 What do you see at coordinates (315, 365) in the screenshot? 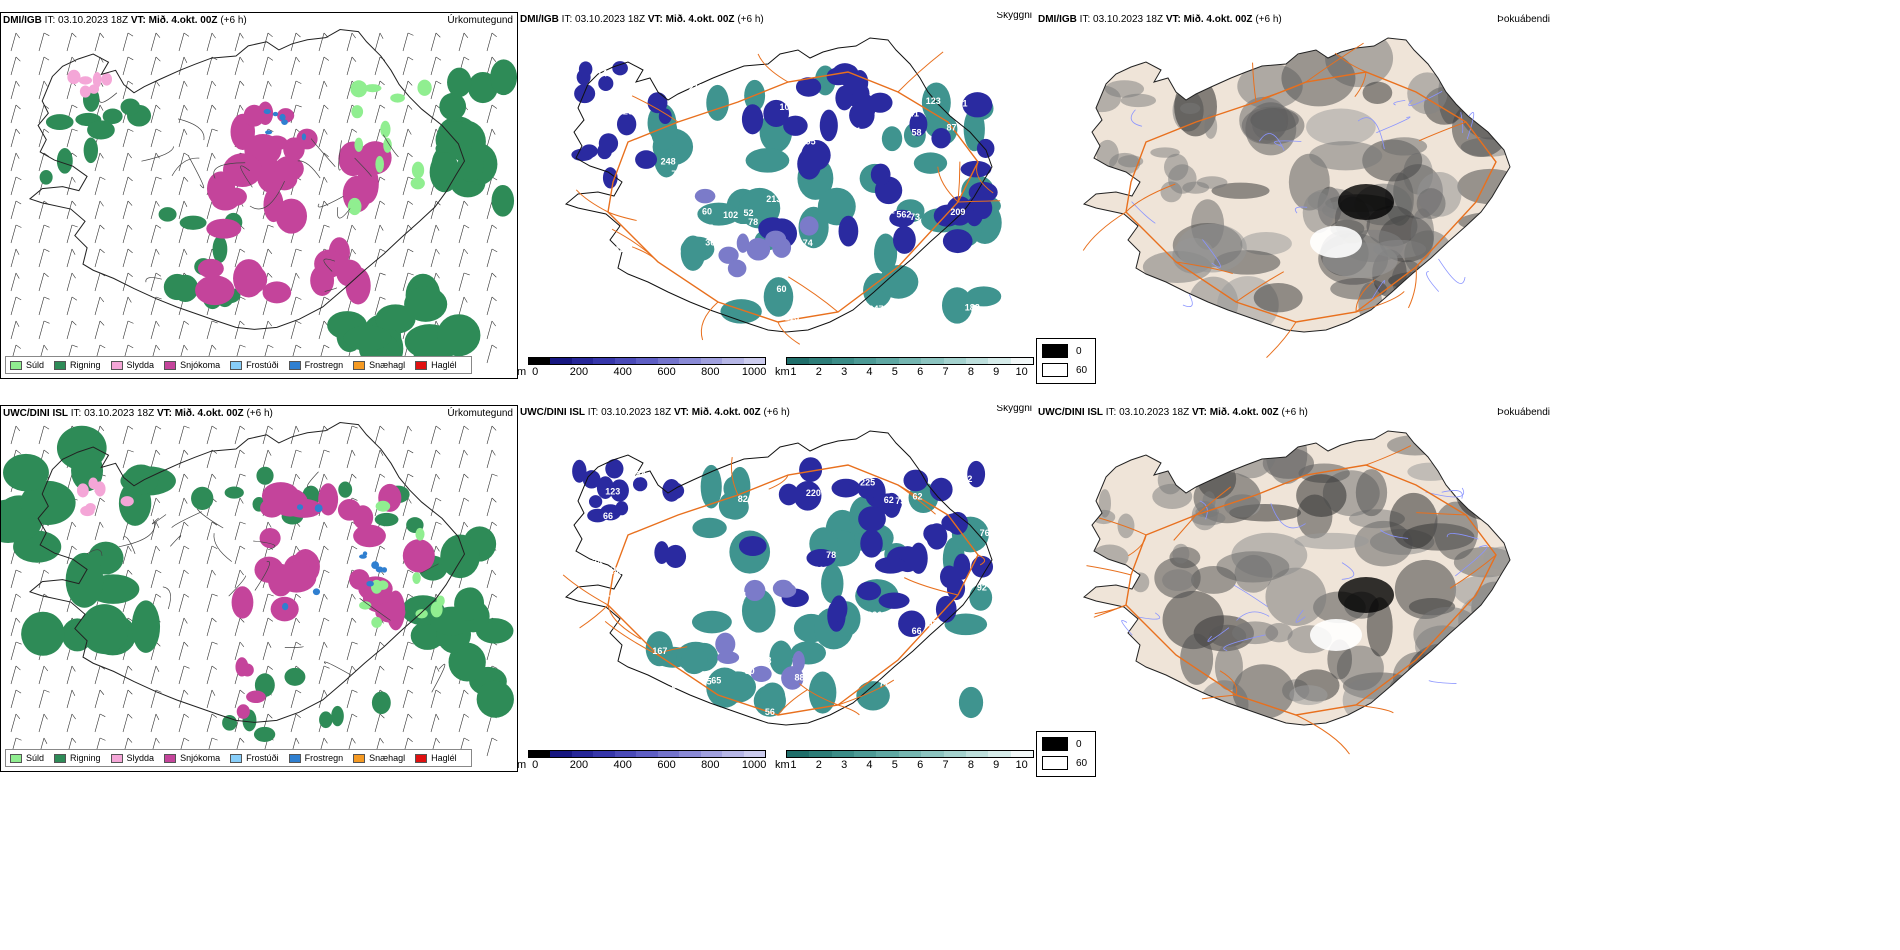
I see `legend-entry: Frostregn` at bounding box center [315, 365].